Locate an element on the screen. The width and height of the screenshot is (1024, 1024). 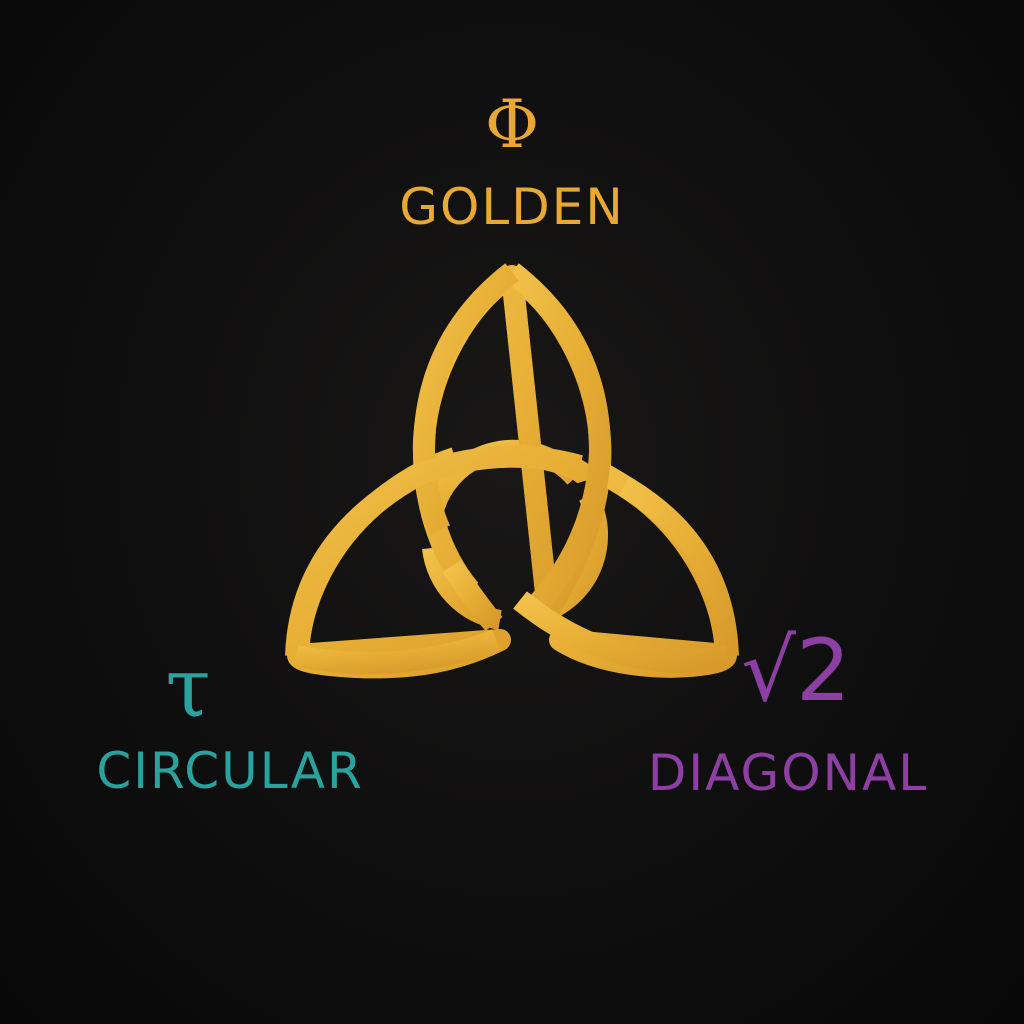
vesica-right-inner is located at coordinates (622, 632).